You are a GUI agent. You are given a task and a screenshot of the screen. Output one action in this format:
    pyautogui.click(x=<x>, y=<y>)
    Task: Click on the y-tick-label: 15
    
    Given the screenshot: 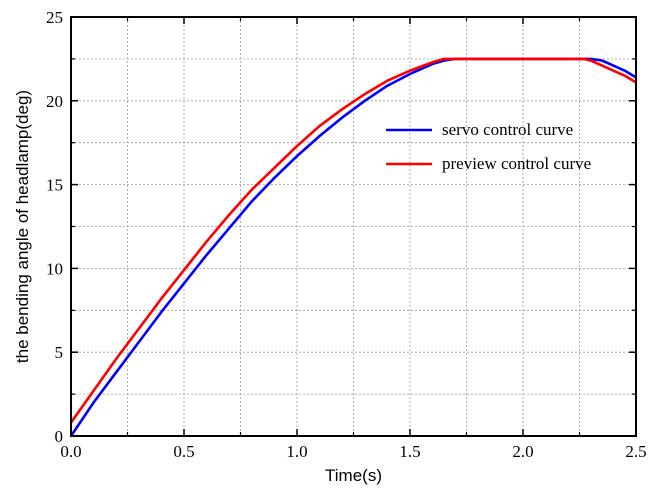 What is the action you would take?
    pyautogui.click(x=54, y=185)
    